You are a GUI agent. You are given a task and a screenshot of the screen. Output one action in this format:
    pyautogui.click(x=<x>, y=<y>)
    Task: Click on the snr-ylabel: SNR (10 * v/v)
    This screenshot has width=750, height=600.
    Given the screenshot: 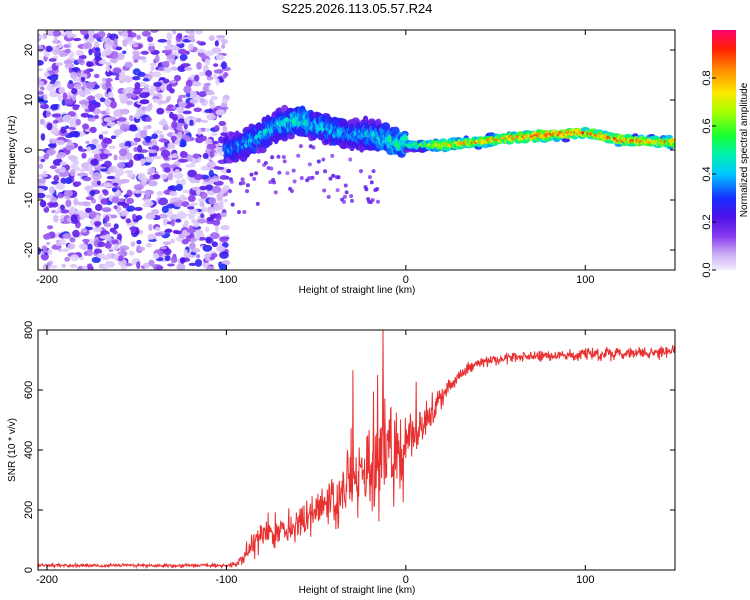 What is the action you would take?
    pyautogui.click(x=12, y=450)
    